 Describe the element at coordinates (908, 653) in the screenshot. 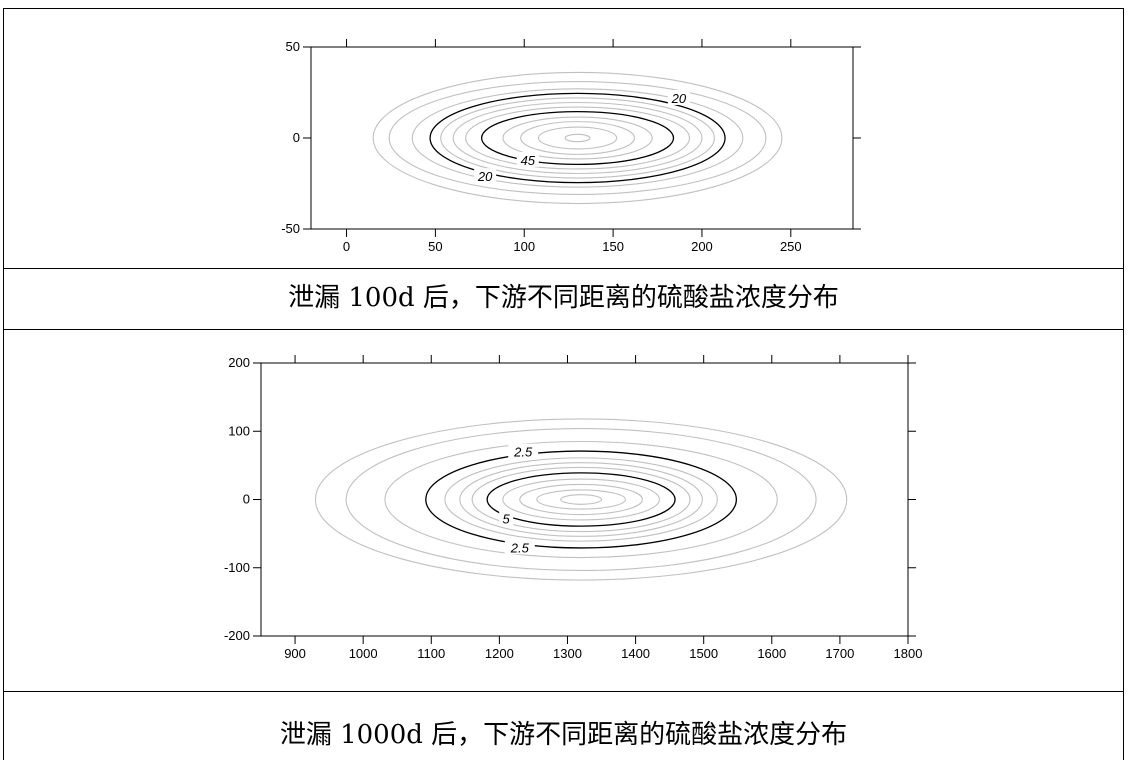

I see `x-tick-label: 1800` at that location.